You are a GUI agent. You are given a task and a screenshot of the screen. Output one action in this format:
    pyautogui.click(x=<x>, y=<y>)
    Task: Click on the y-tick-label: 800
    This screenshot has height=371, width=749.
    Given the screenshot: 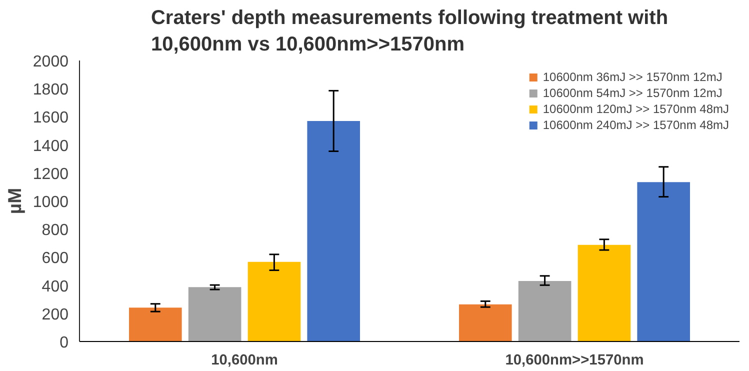 What is the action you would take?
    pyautogui.click(x=55, y=231)
    